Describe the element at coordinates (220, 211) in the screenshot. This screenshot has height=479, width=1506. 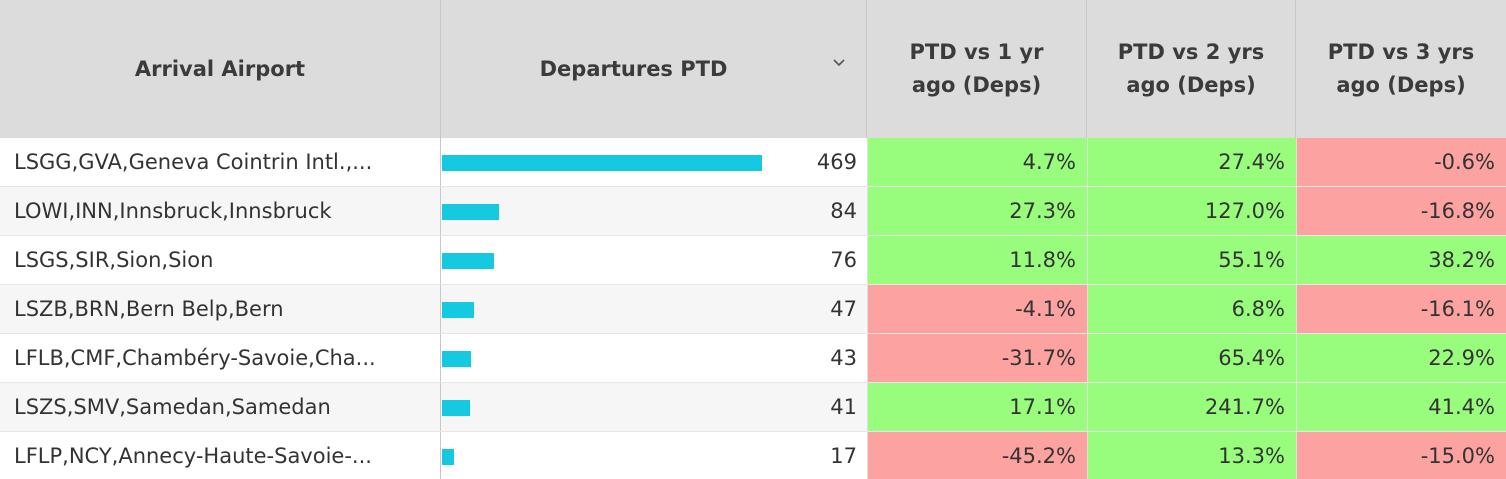
I see `arrival-airport-cell: LOWI,INN,Innsbruck,Innsbruck` at that location.